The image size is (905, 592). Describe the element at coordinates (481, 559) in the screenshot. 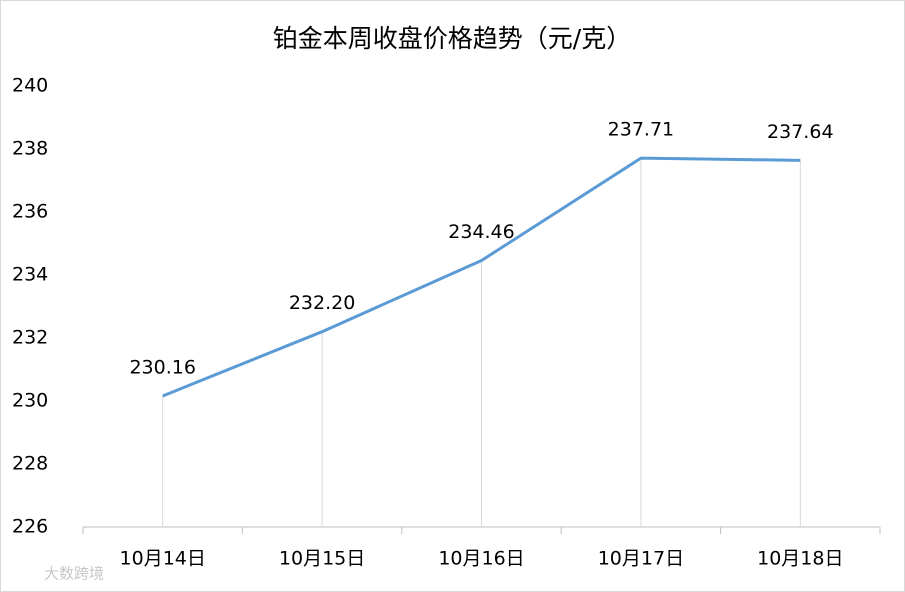

I see `x-tick-label: 10月16日` at that location.